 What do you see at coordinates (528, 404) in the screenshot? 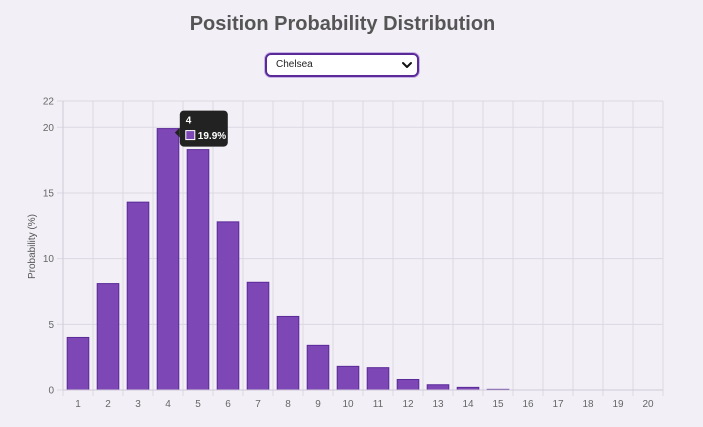
I see `x-tick-label: 16` at bounding box center [528, 404].